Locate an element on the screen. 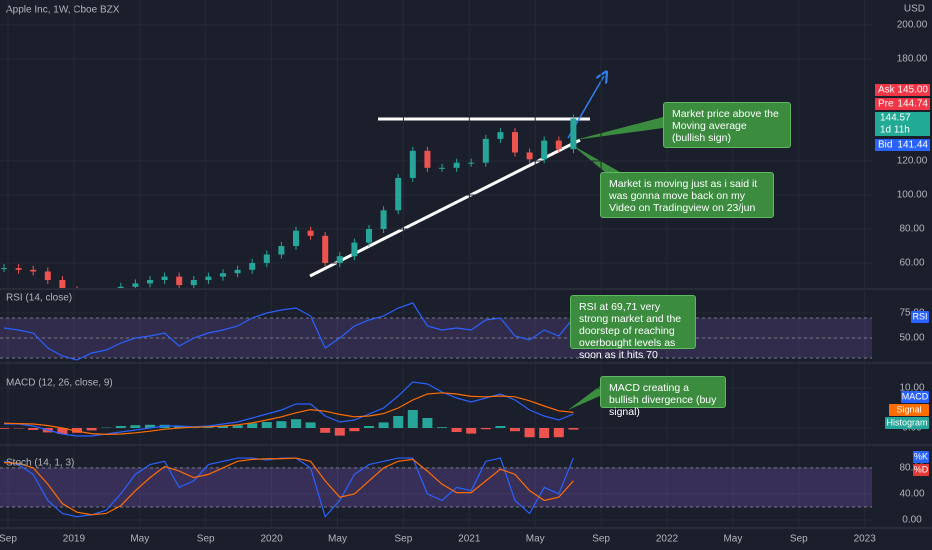 Image resolution: width=932 pixels, height=550 pixels. chart-title: Apple Inc, 1W, Cboe BZX is located at coordinates (63, 10).